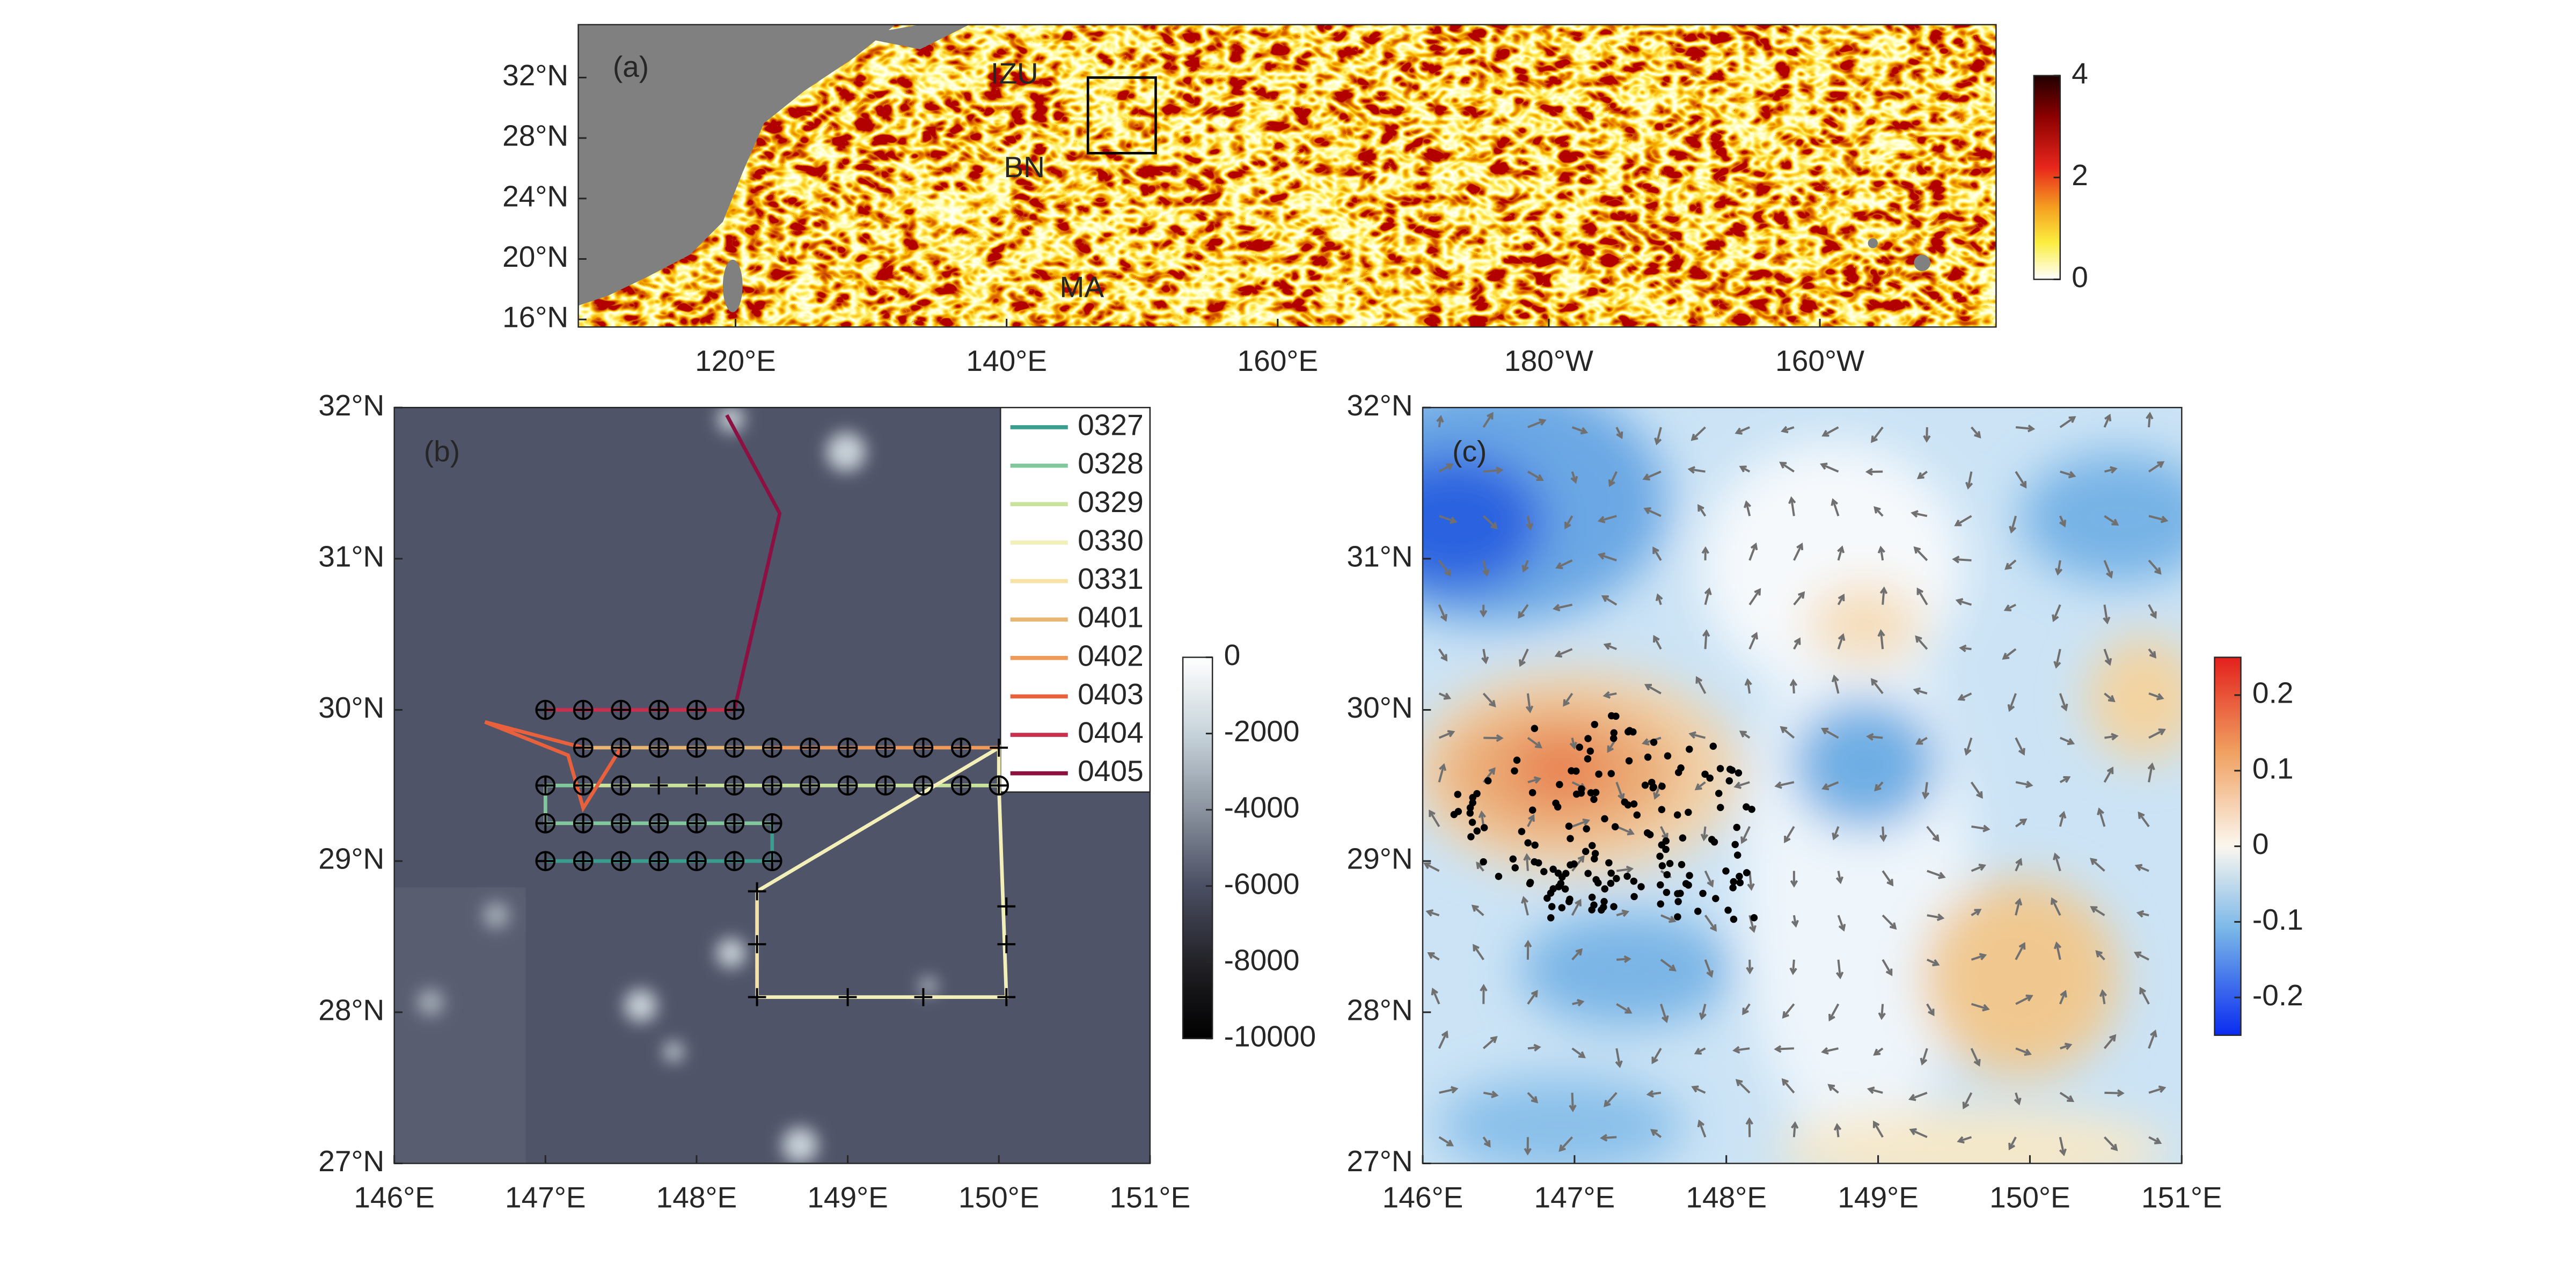  What do you see at coordinates (1024, 167) in the screenshot?
I see `annotation: BN` at bounding box center [1024, 167].